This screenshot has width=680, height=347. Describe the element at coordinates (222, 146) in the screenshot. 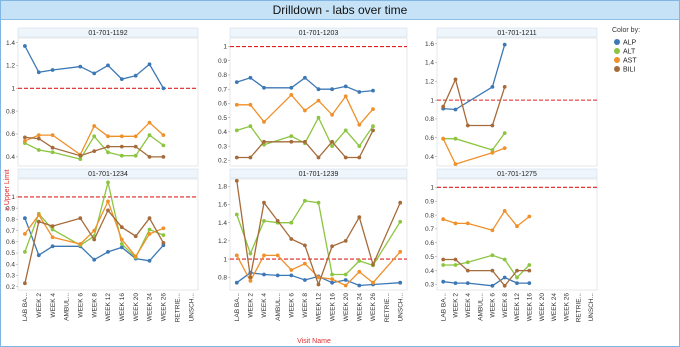

I see `y-tick-label: 0.3` at that location.